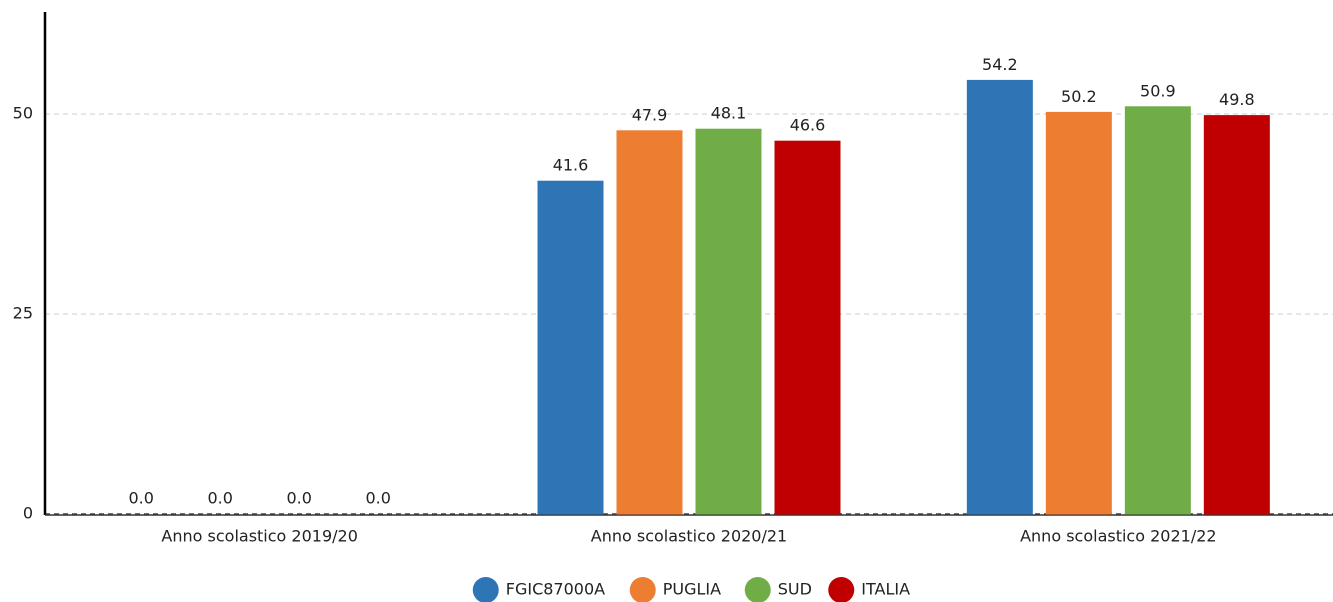  I want to click on value-label: 48.1, so click(729, 113).